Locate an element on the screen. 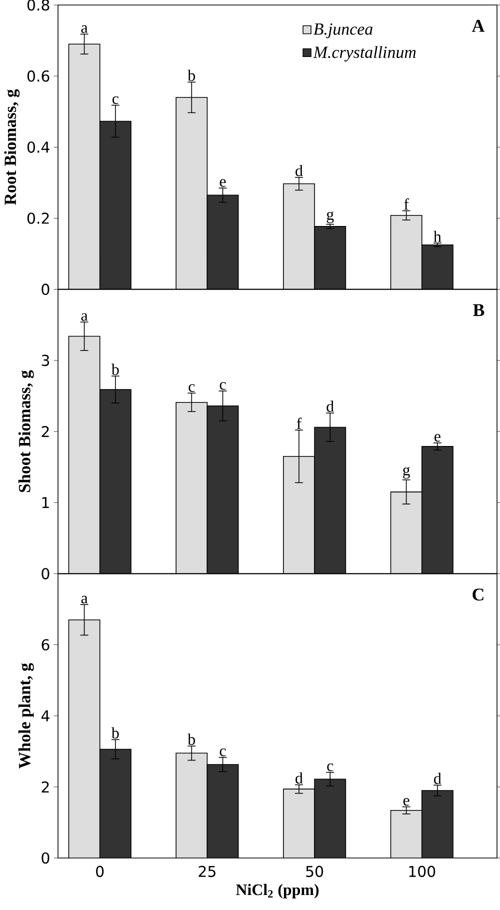 The width and height of the screenshot is (500, 910). annotation: A is located at coordinates (478, 26).